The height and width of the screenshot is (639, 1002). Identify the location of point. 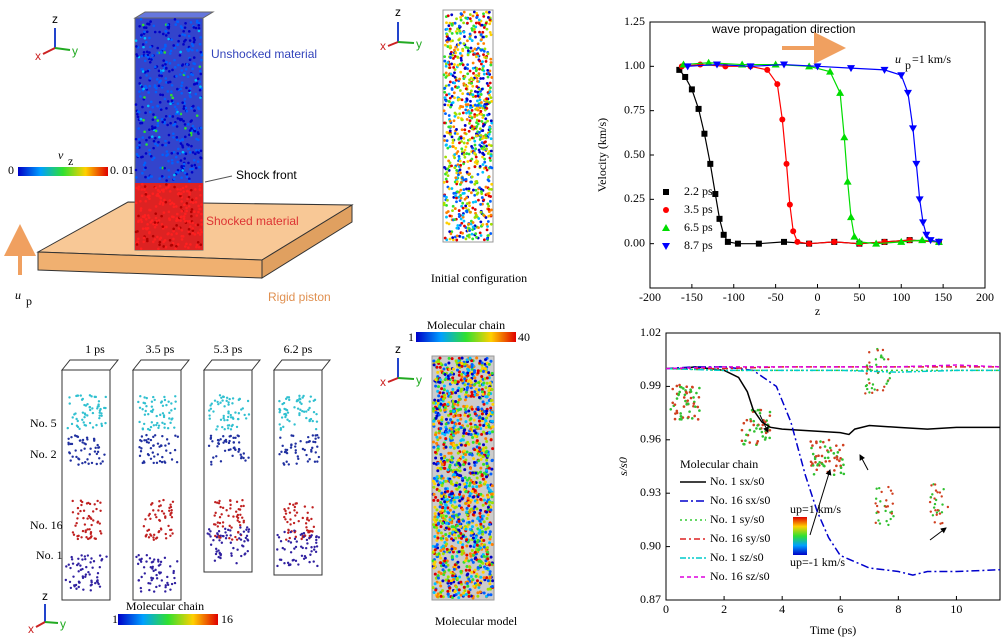
(784, 242).